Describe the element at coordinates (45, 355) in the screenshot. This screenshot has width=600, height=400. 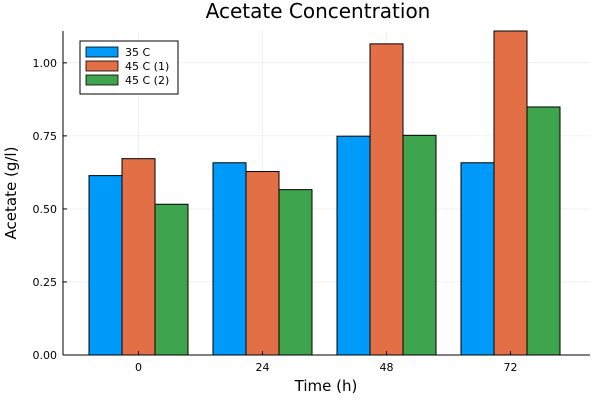
I see `y-tick-label: 0.00` at that location.